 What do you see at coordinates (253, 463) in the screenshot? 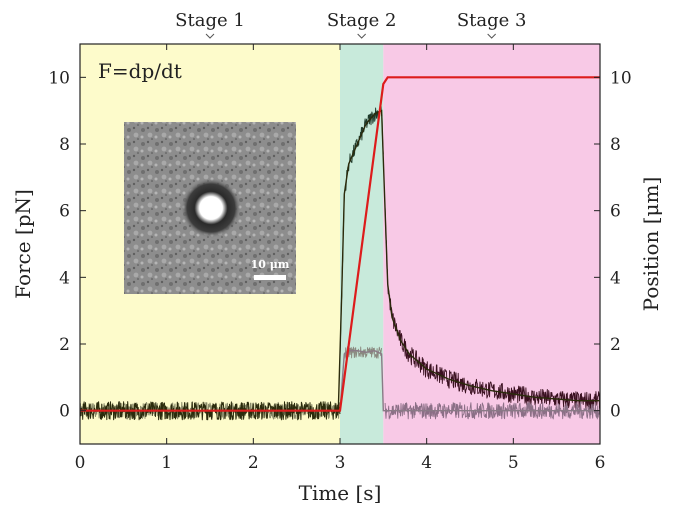
I see `x-tick-label: 2` at bounding box center [253, 463].